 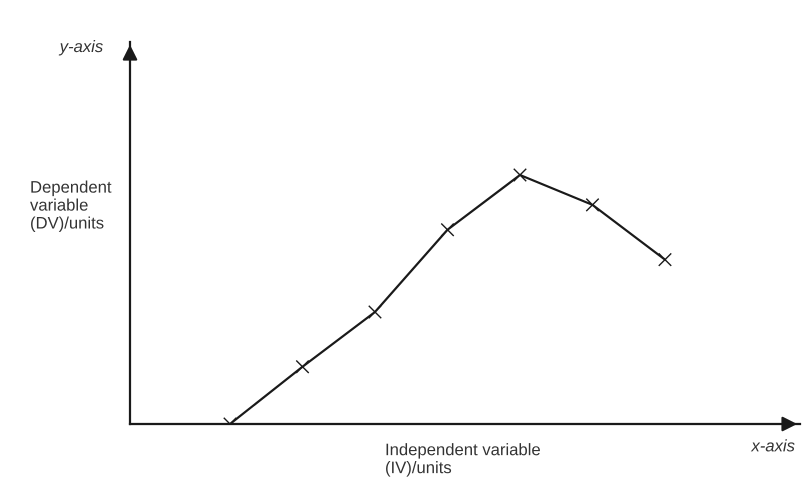 What do you see at coordinates (463, 460) in the screenshot?
I see `x-axis-title: Independent variable (IV)/units` at bounding box center [463, 460].